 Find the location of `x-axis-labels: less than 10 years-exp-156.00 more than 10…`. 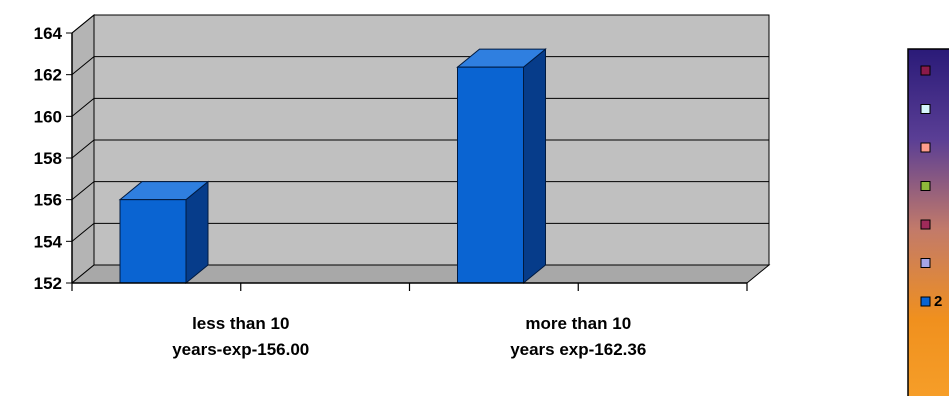

x-axis-labels: less than 10 years-exp-156.00 more than 10… is located at coordinates (409, 336).